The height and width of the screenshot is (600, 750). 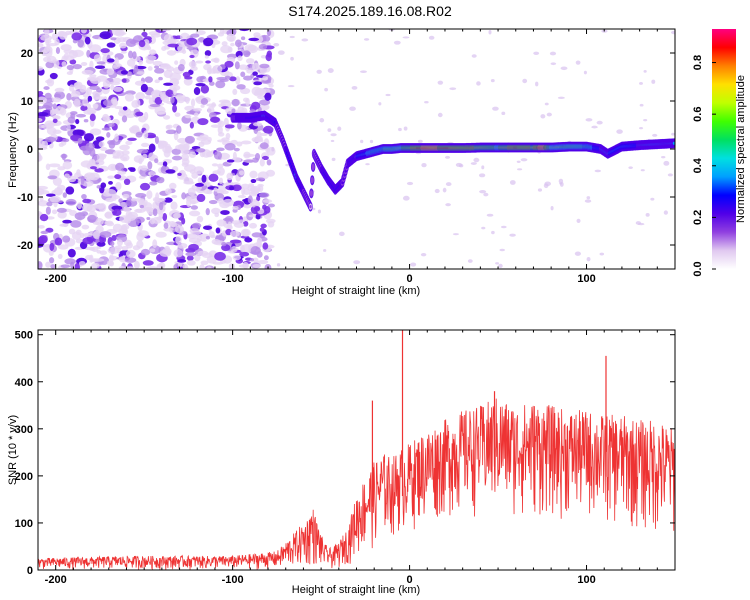 What do you see at coordinates (13, 150) in the screenshot?
I see `spectrogram-y-label: Frequency (Hz)` at bounding box center [13, 150].